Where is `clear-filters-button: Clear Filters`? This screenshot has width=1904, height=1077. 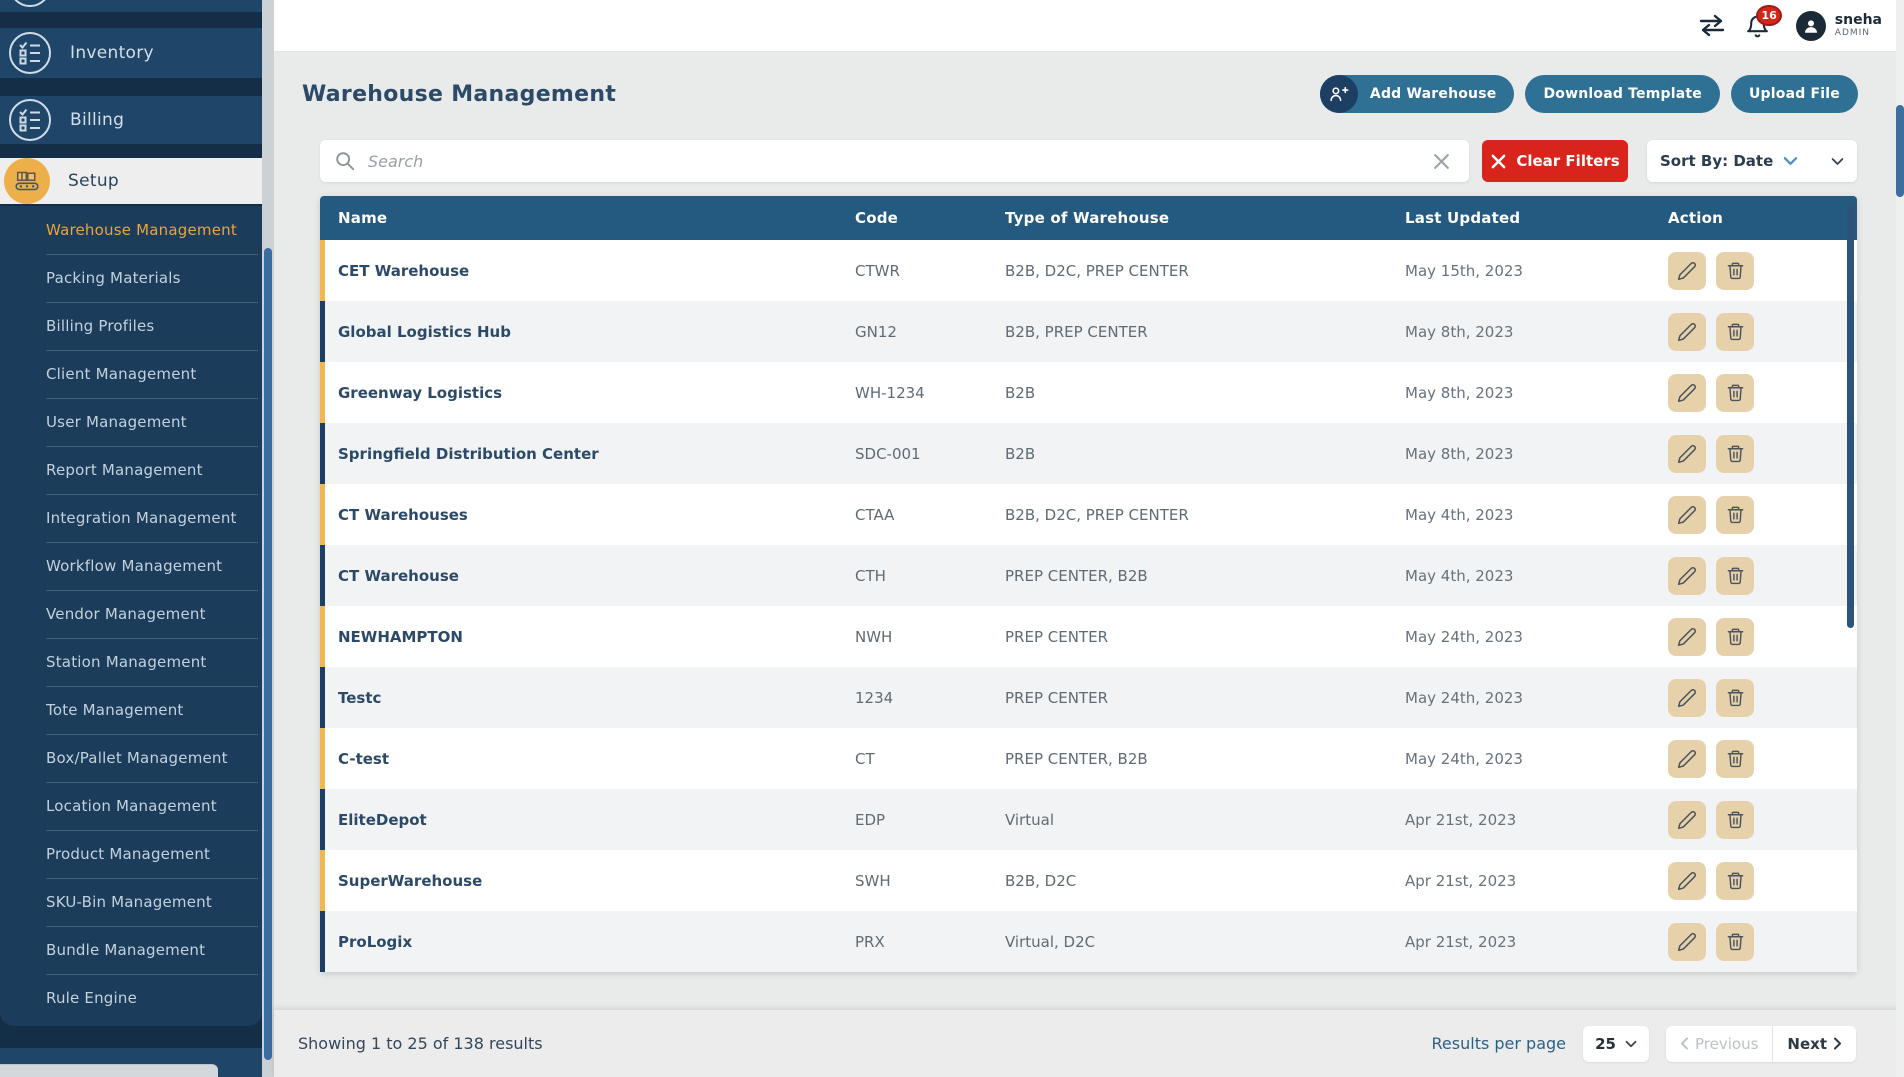 clear-filters-button: Clear Filters is located at coordinates (1555, 161).